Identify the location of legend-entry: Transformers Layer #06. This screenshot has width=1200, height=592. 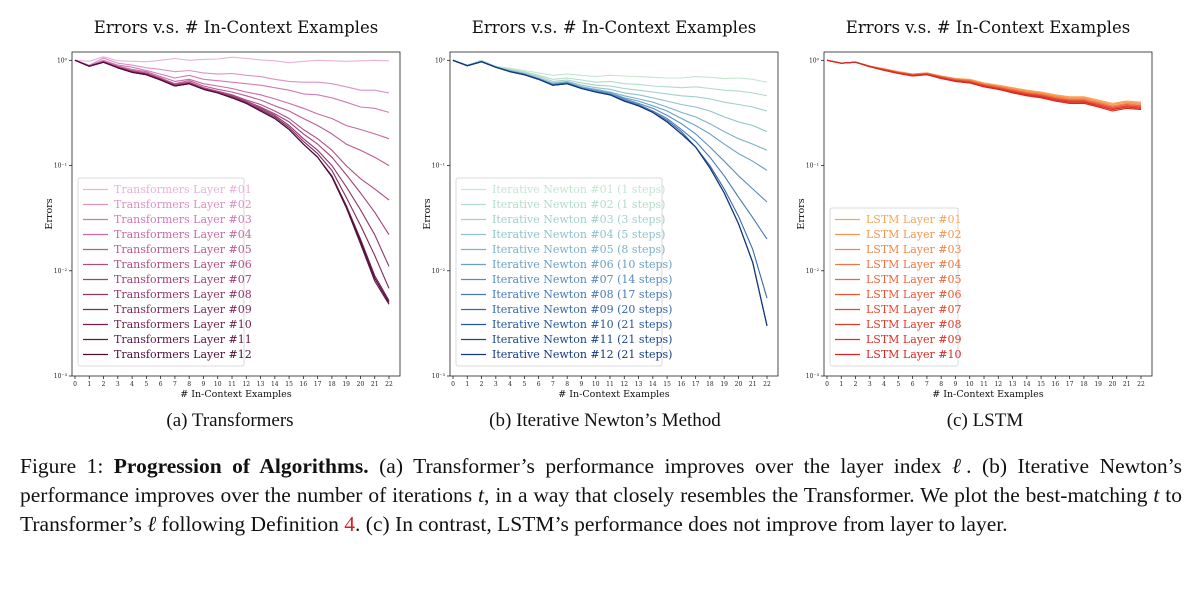
(183, 264).